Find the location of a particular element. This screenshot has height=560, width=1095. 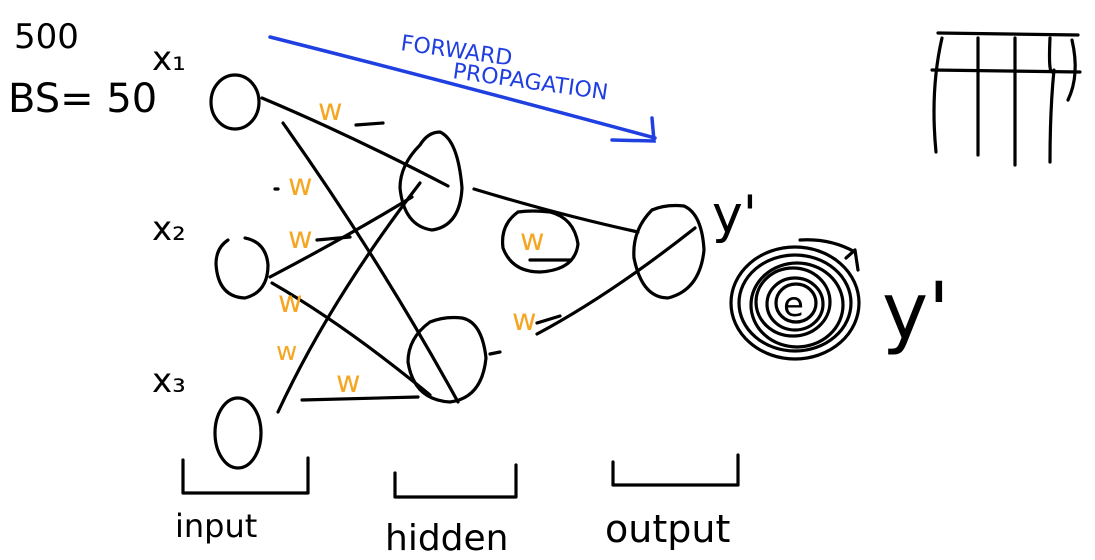

output-layer is located at coordinates (603, 251).